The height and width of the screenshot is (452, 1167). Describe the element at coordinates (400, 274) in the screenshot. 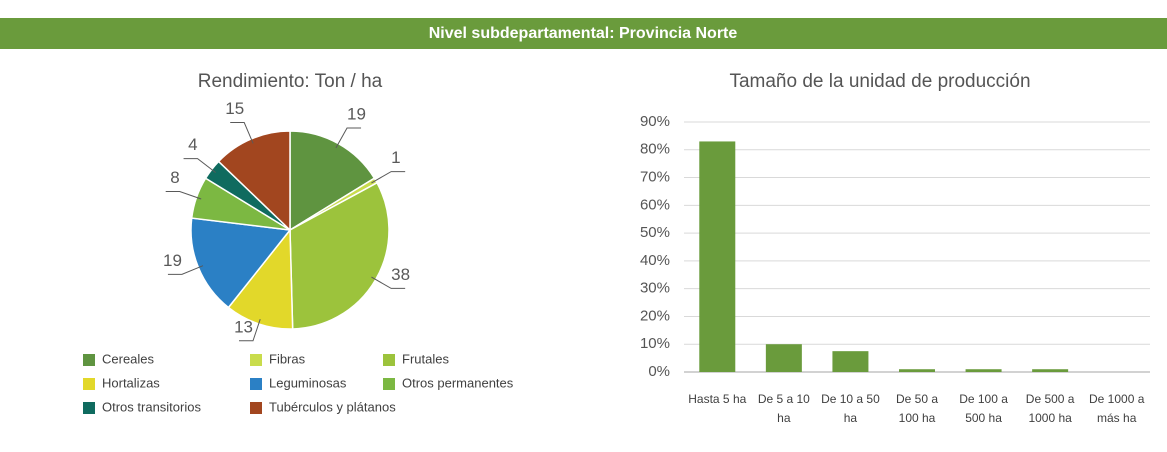

I see `data-label: 38` at that location.